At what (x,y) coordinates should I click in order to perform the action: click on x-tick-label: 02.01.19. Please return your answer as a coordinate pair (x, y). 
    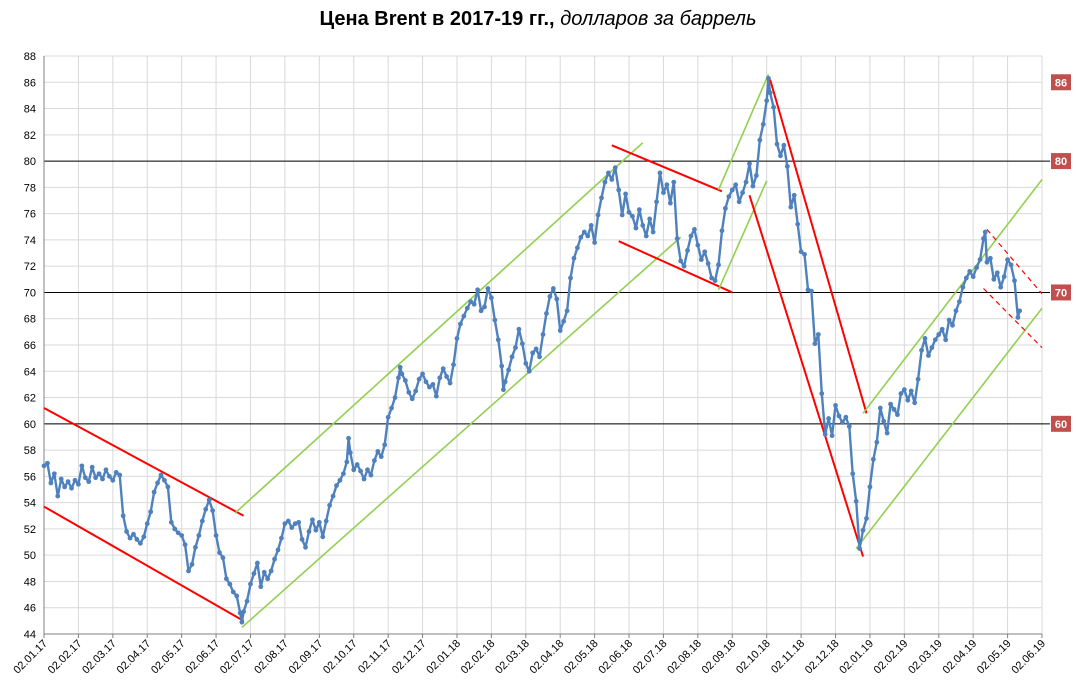
    Looking at the image, I should click on (856, 657).